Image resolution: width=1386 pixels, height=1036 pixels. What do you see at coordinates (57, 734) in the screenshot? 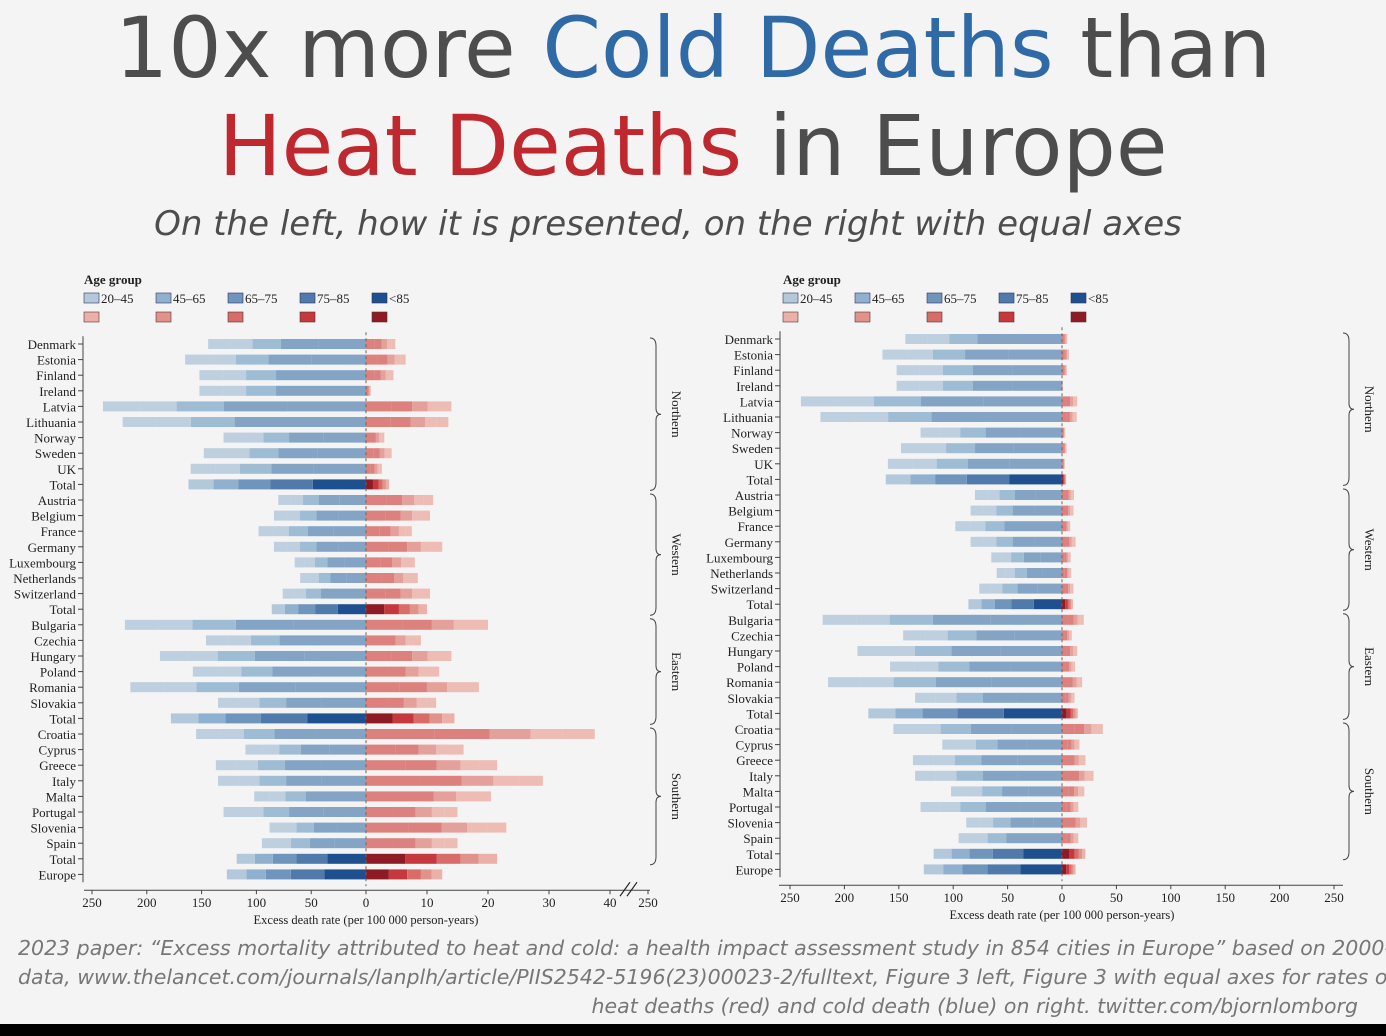
I see `row-label: Croatia` at bounding box center [57, 734].